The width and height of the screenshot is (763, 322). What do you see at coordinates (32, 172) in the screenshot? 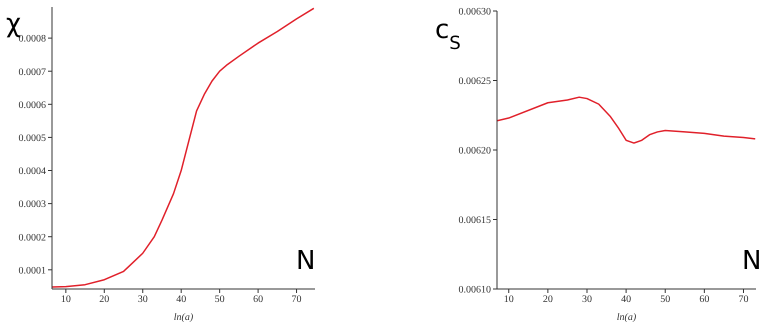
I see `y-tick-label: 0.0004` at bounding box center [32, 172].